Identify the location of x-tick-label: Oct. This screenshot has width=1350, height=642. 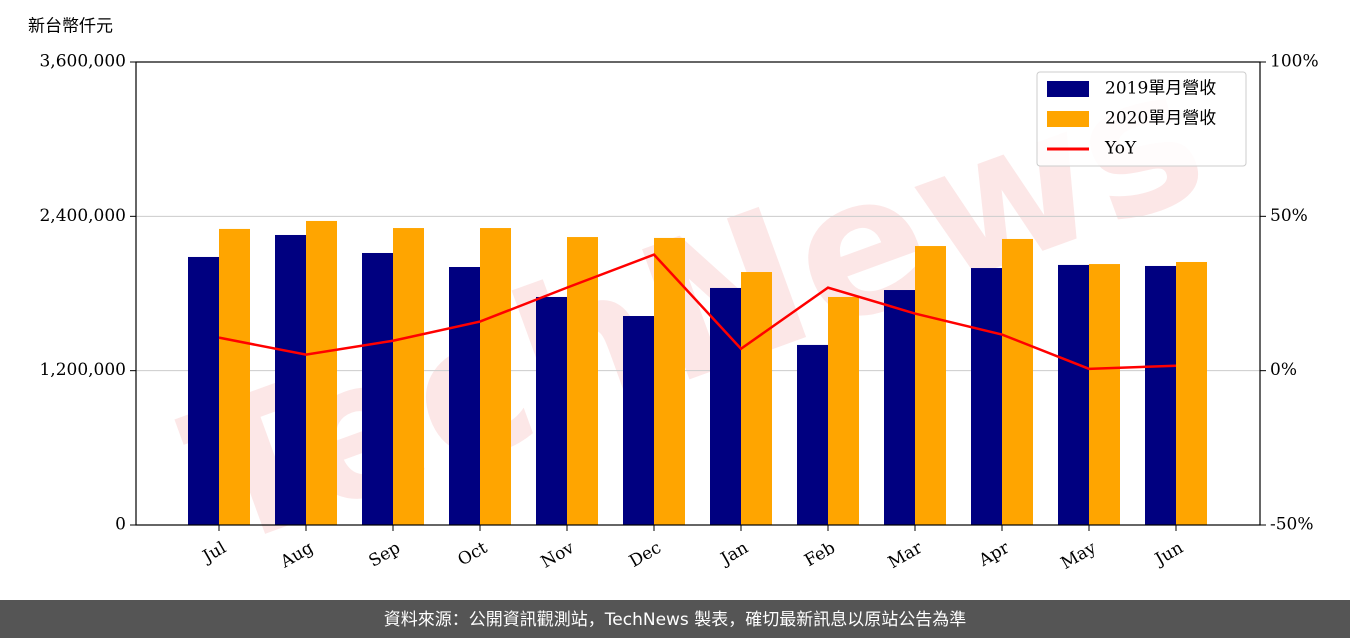
(473, 554).